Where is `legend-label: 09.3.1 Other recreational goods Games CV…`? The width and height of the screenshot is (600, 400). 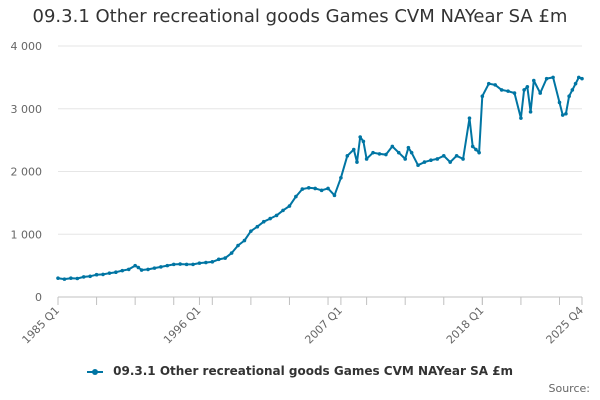
legend-label: 09.3.1 Other recreational goods Games CV… is located at coordinates (313, 371).